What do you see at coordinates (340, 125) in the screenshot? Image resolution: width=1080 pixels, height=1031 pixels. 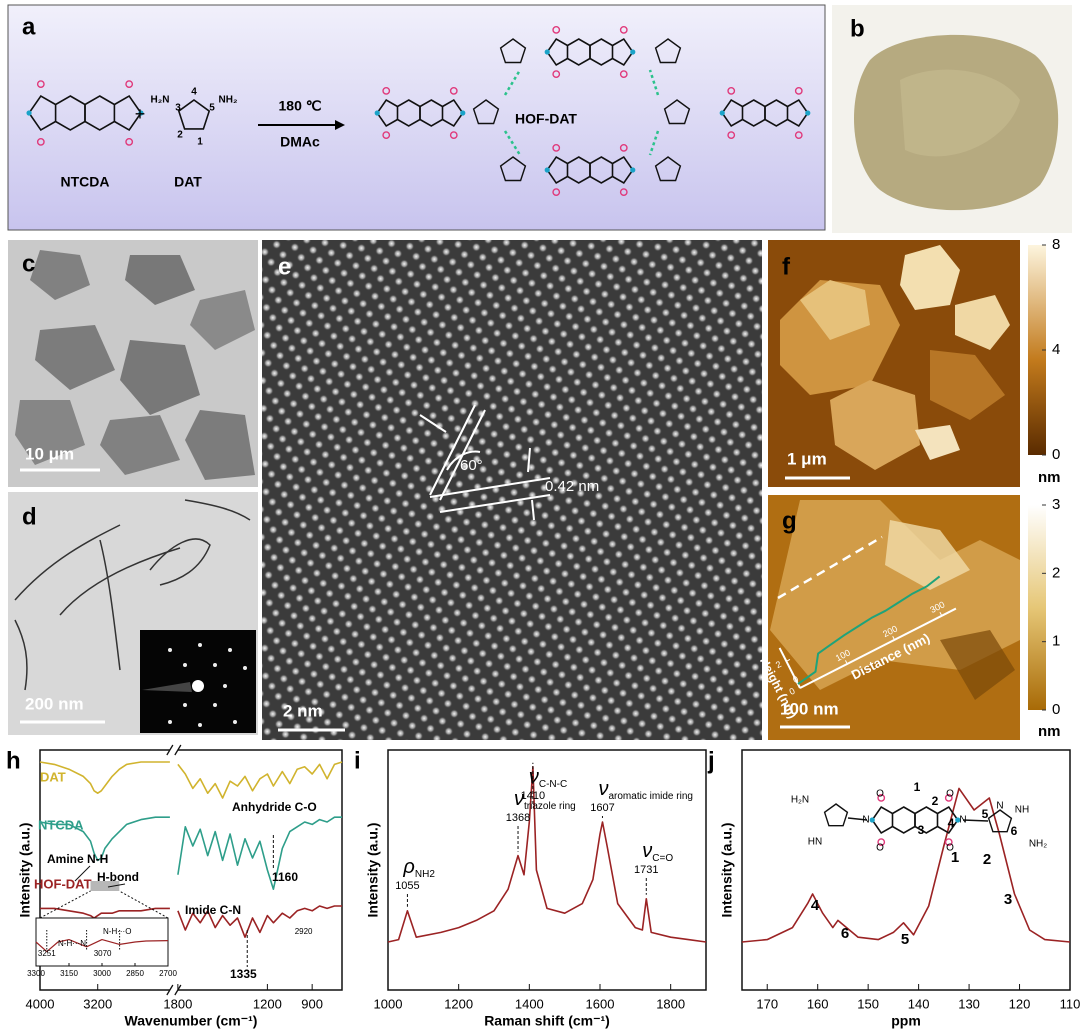 I see `arrow-head` at bounding box center [340, 125].